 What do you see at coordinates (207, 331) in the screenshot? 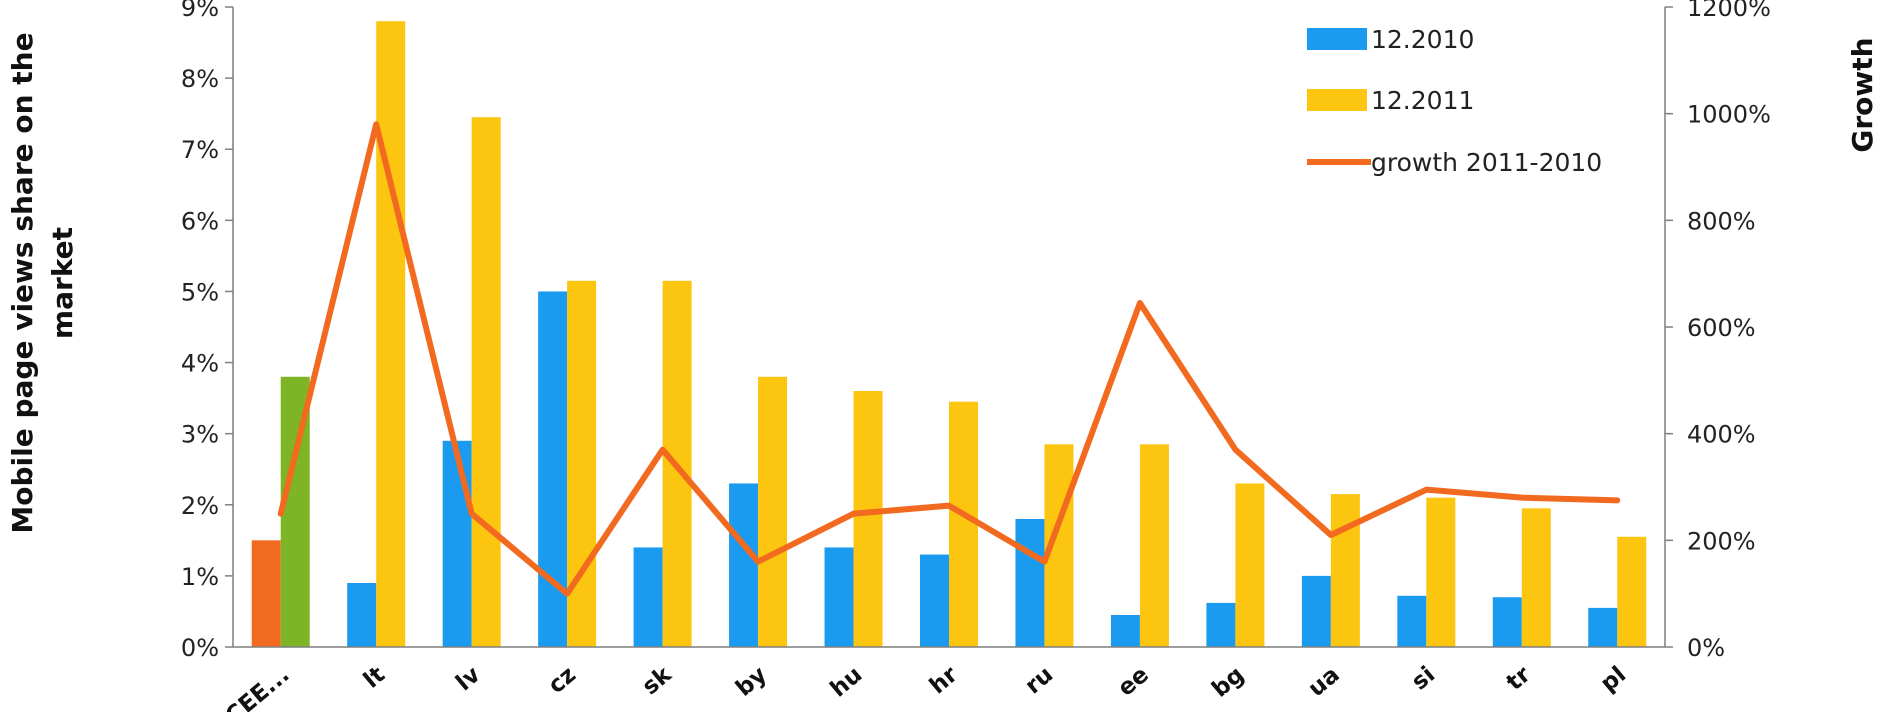
I see `left-axis-ticks: 0% 1% 2% 3% 4% 5% 6% 7% 8% 9%` at bounding box center [207, 331].